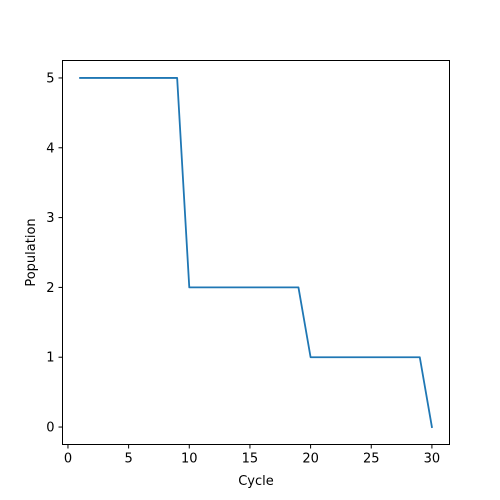 This screenshot has width=500, height=500. I want to click on x-tick-label: 25, so click(371, 459).